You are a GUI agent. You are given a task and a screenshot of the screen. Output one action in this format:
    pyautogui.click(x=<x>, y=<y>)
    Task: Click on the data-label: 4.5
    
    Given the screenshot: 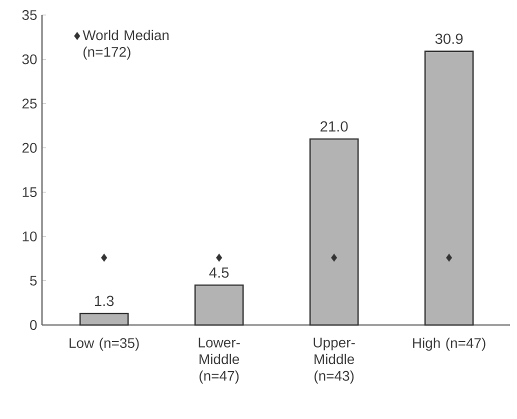 What is the action you would take?
    pyautogui.click(x=219, y=273)
    